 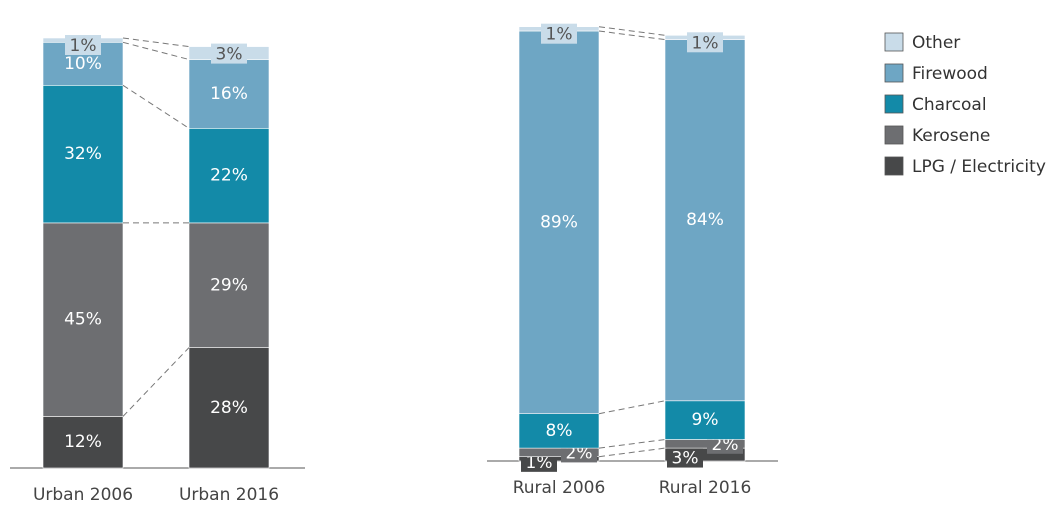 I want to click on x-tick-label: Rural 2006, so click(x=559, y=488).